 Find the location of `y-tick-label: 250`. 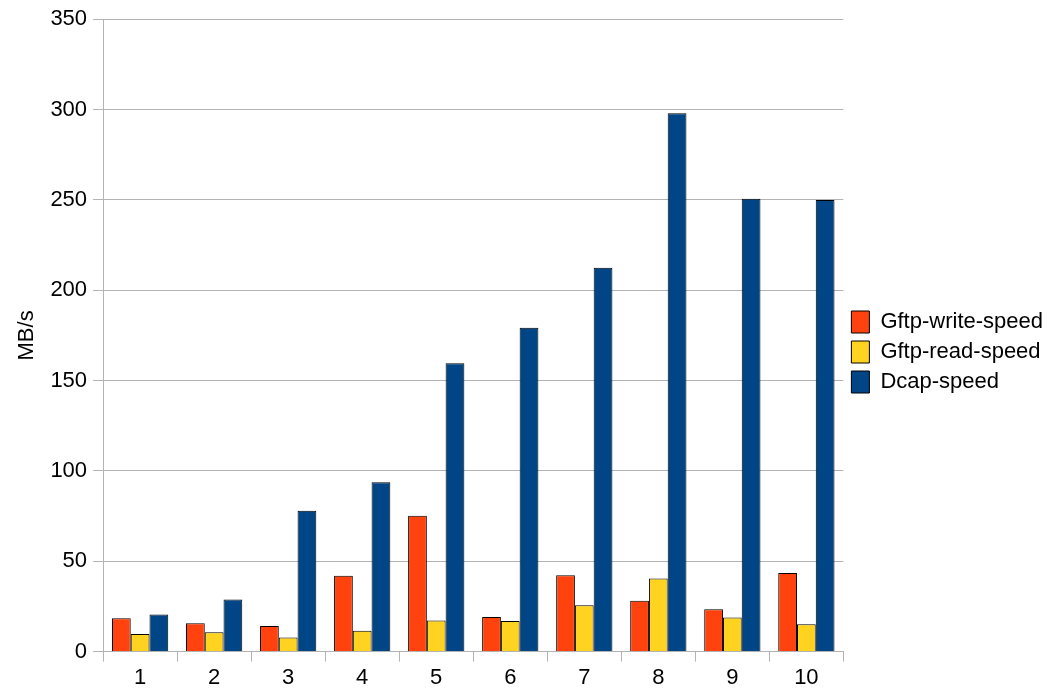

y-tick-label: 250 is located at coordinates (69, 198).